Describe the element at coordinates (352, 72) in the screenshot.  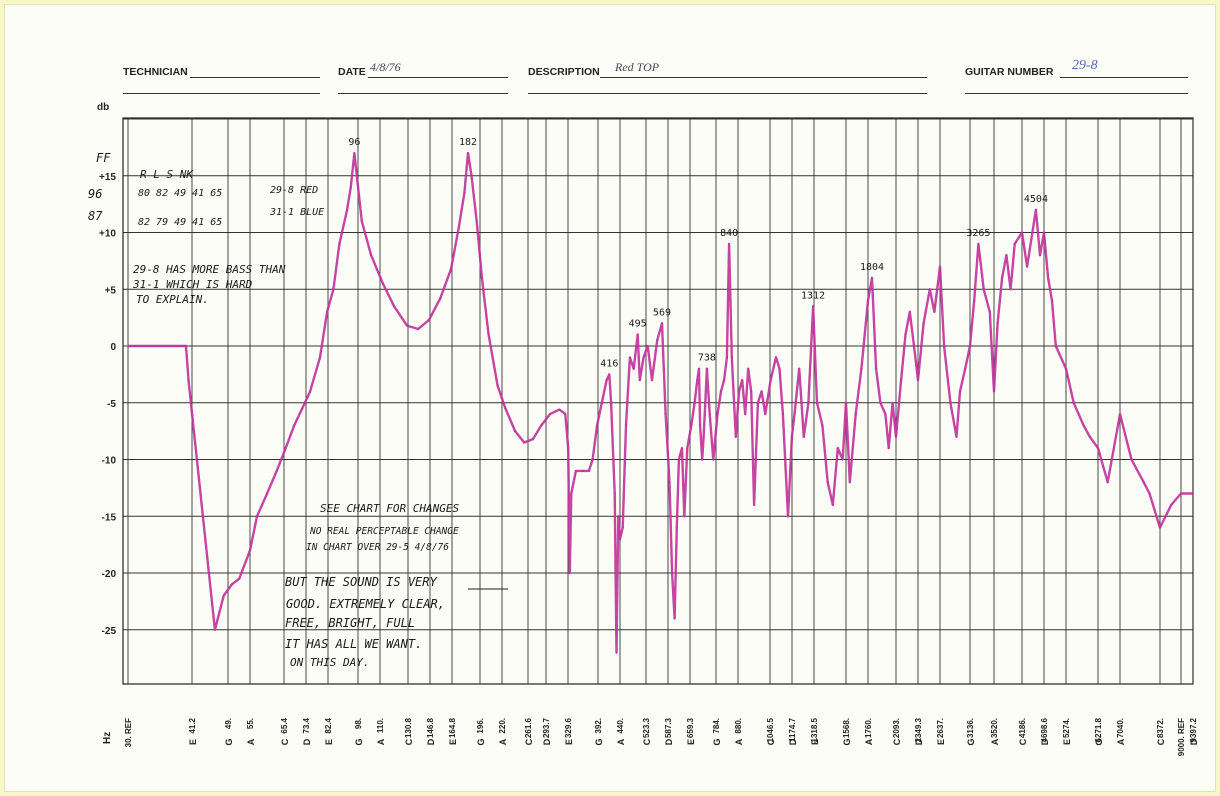
I see `date-label: DATE` at that location.